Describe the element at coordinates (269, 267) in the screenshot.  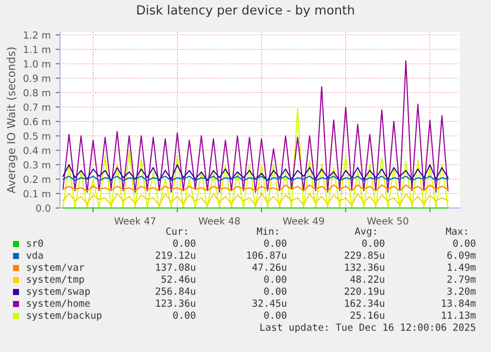
I see `text: 47.26u` at that location.